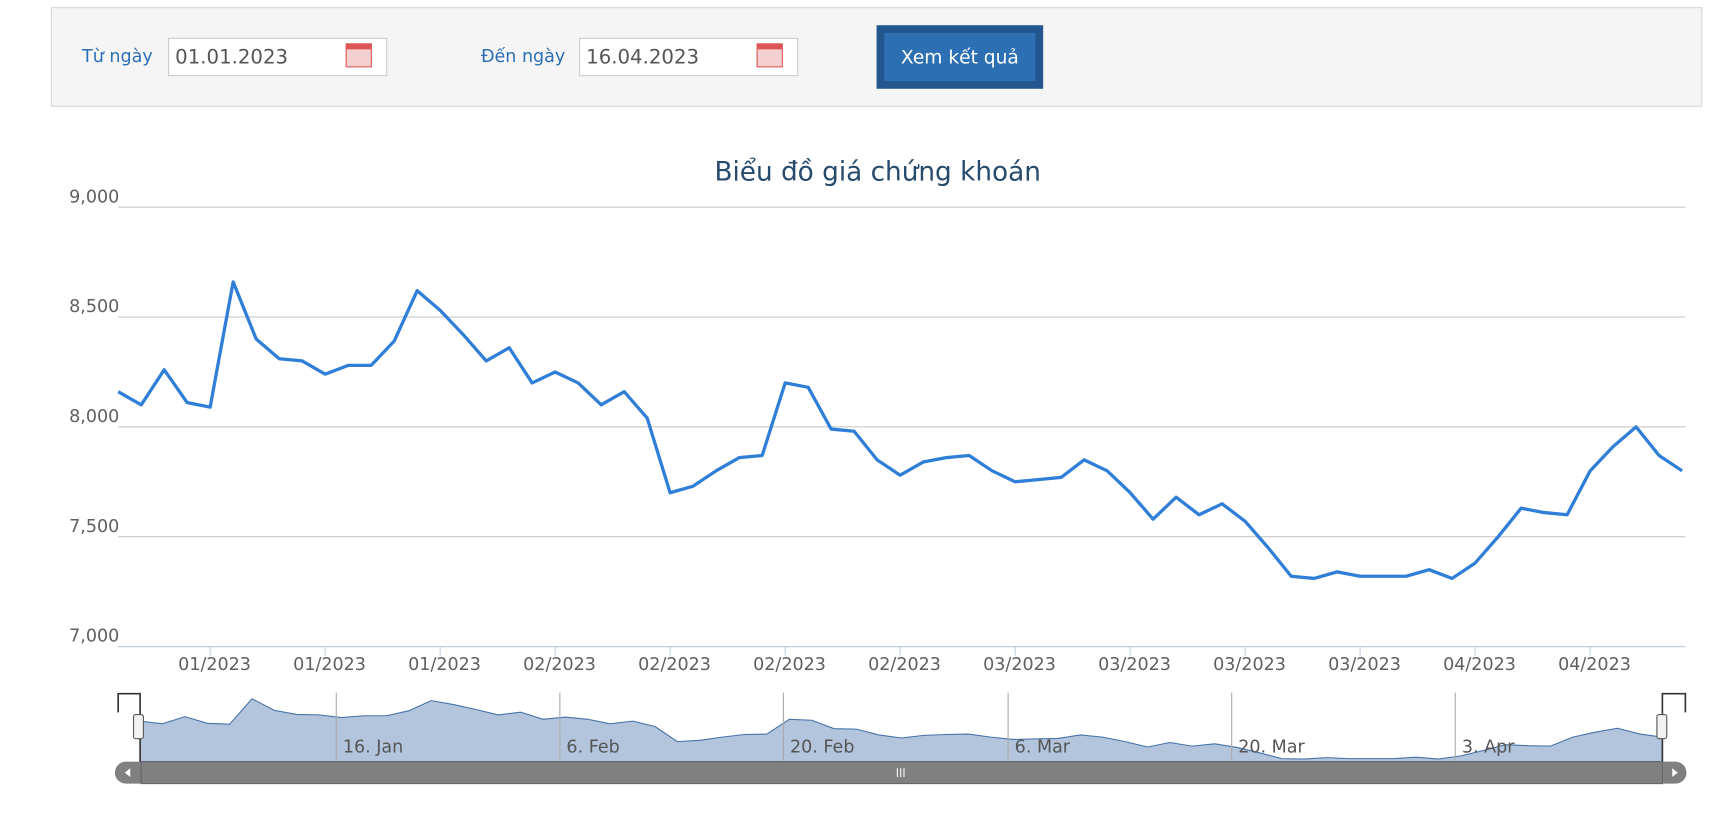 This screenshot has height=815, width=1717. I want to click on scroll-right-arrow, so click(1675, 773).